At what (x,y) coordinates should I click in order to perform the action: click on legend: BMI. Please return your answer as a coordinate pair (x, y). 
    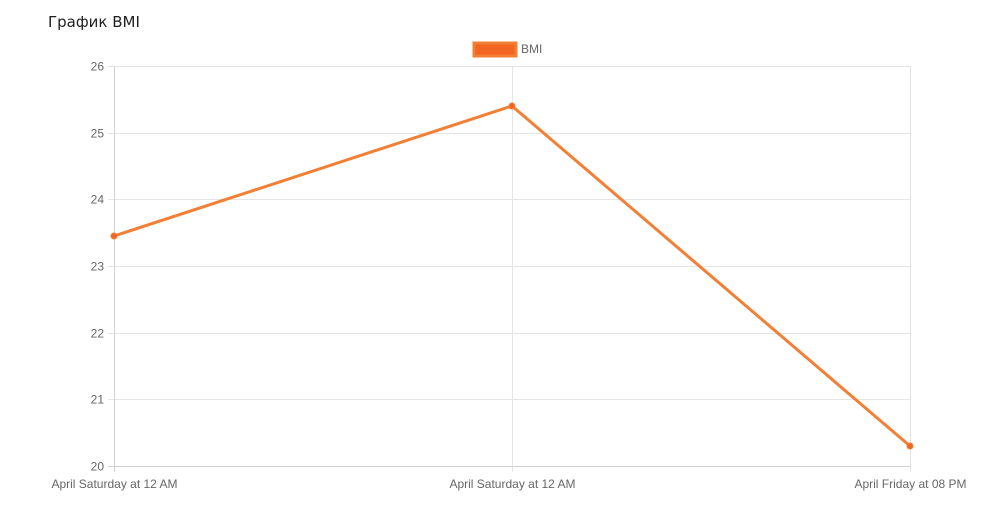
    Looking at the image, I should click on (507, 49).